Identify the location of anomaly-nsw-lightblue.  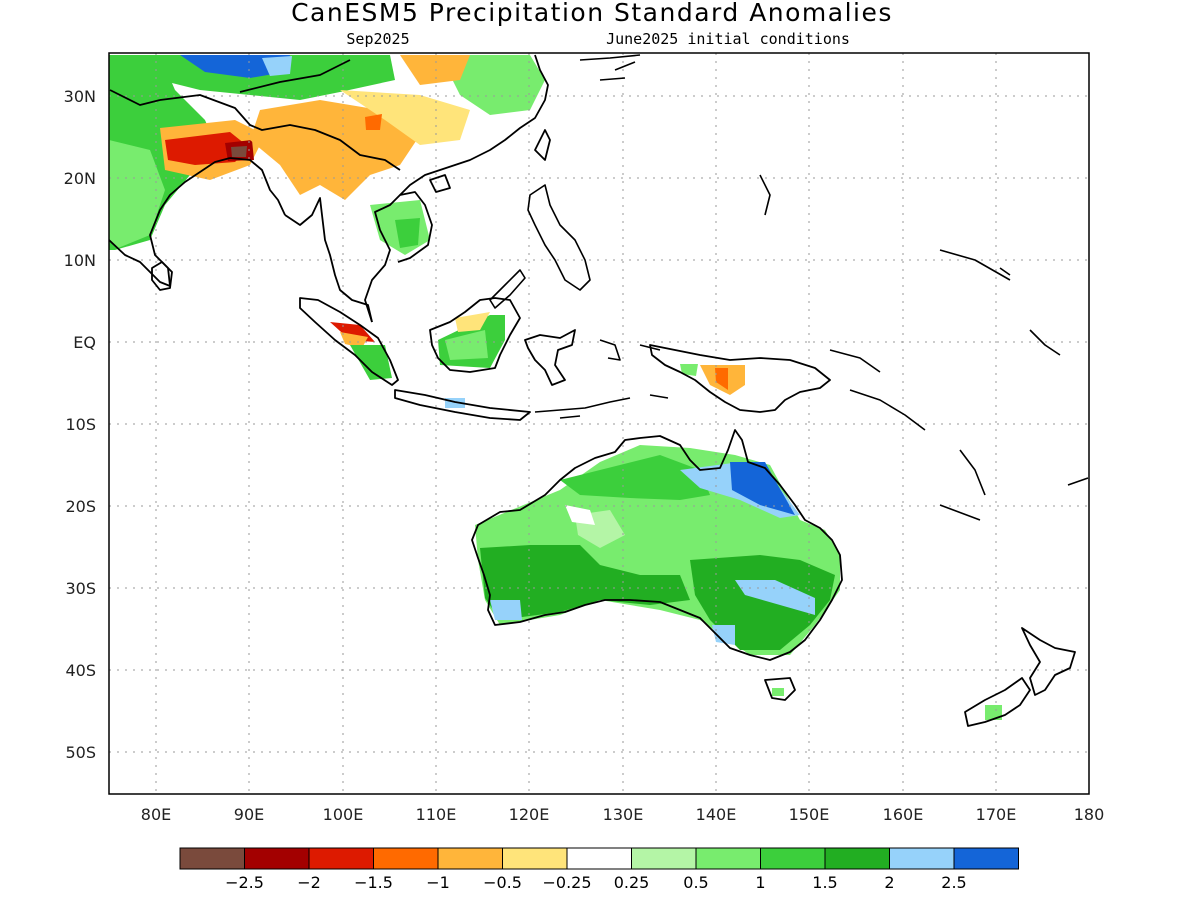
(775, 597).